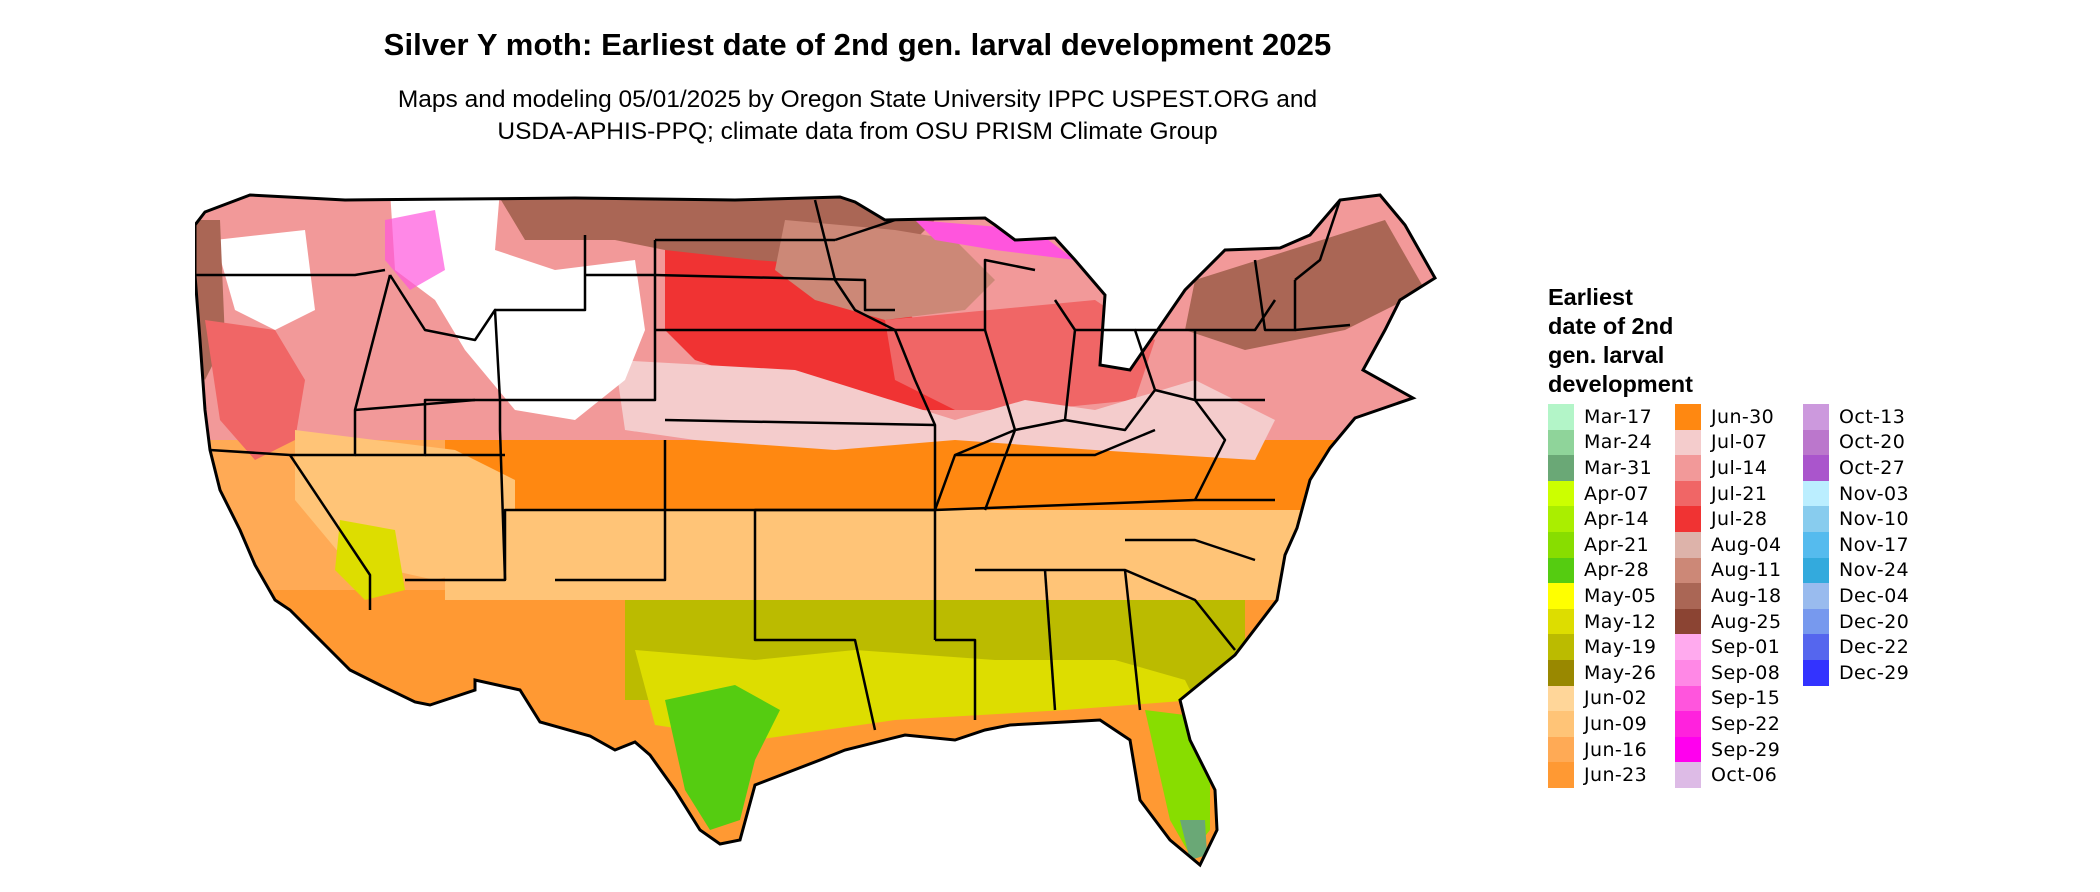 The width and height of the screenshot is (2100, 892). Describe the element at coordinates (517, 307) in the screenshot. I see `zone-rockies-white` at that location.